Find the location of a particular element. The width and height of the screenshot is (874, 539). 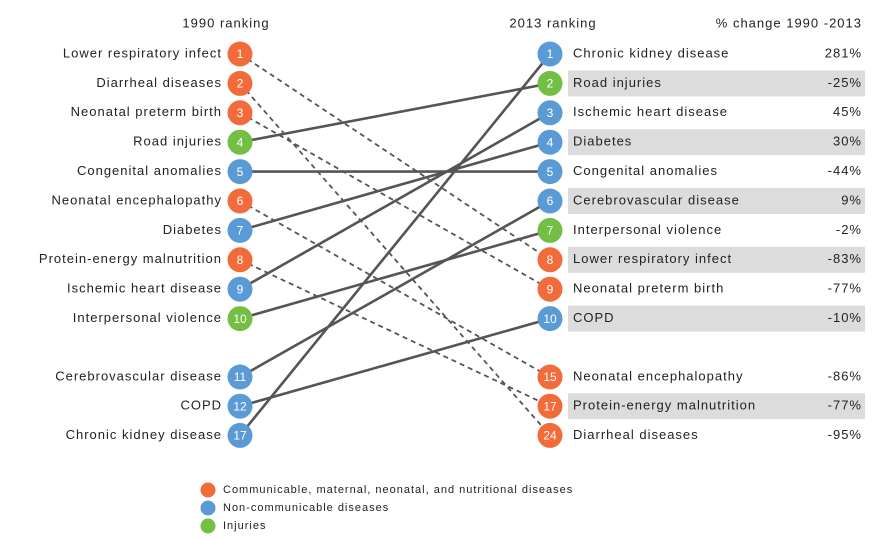

right-label: Congenital anomalies is located at coordinates (645, 170).